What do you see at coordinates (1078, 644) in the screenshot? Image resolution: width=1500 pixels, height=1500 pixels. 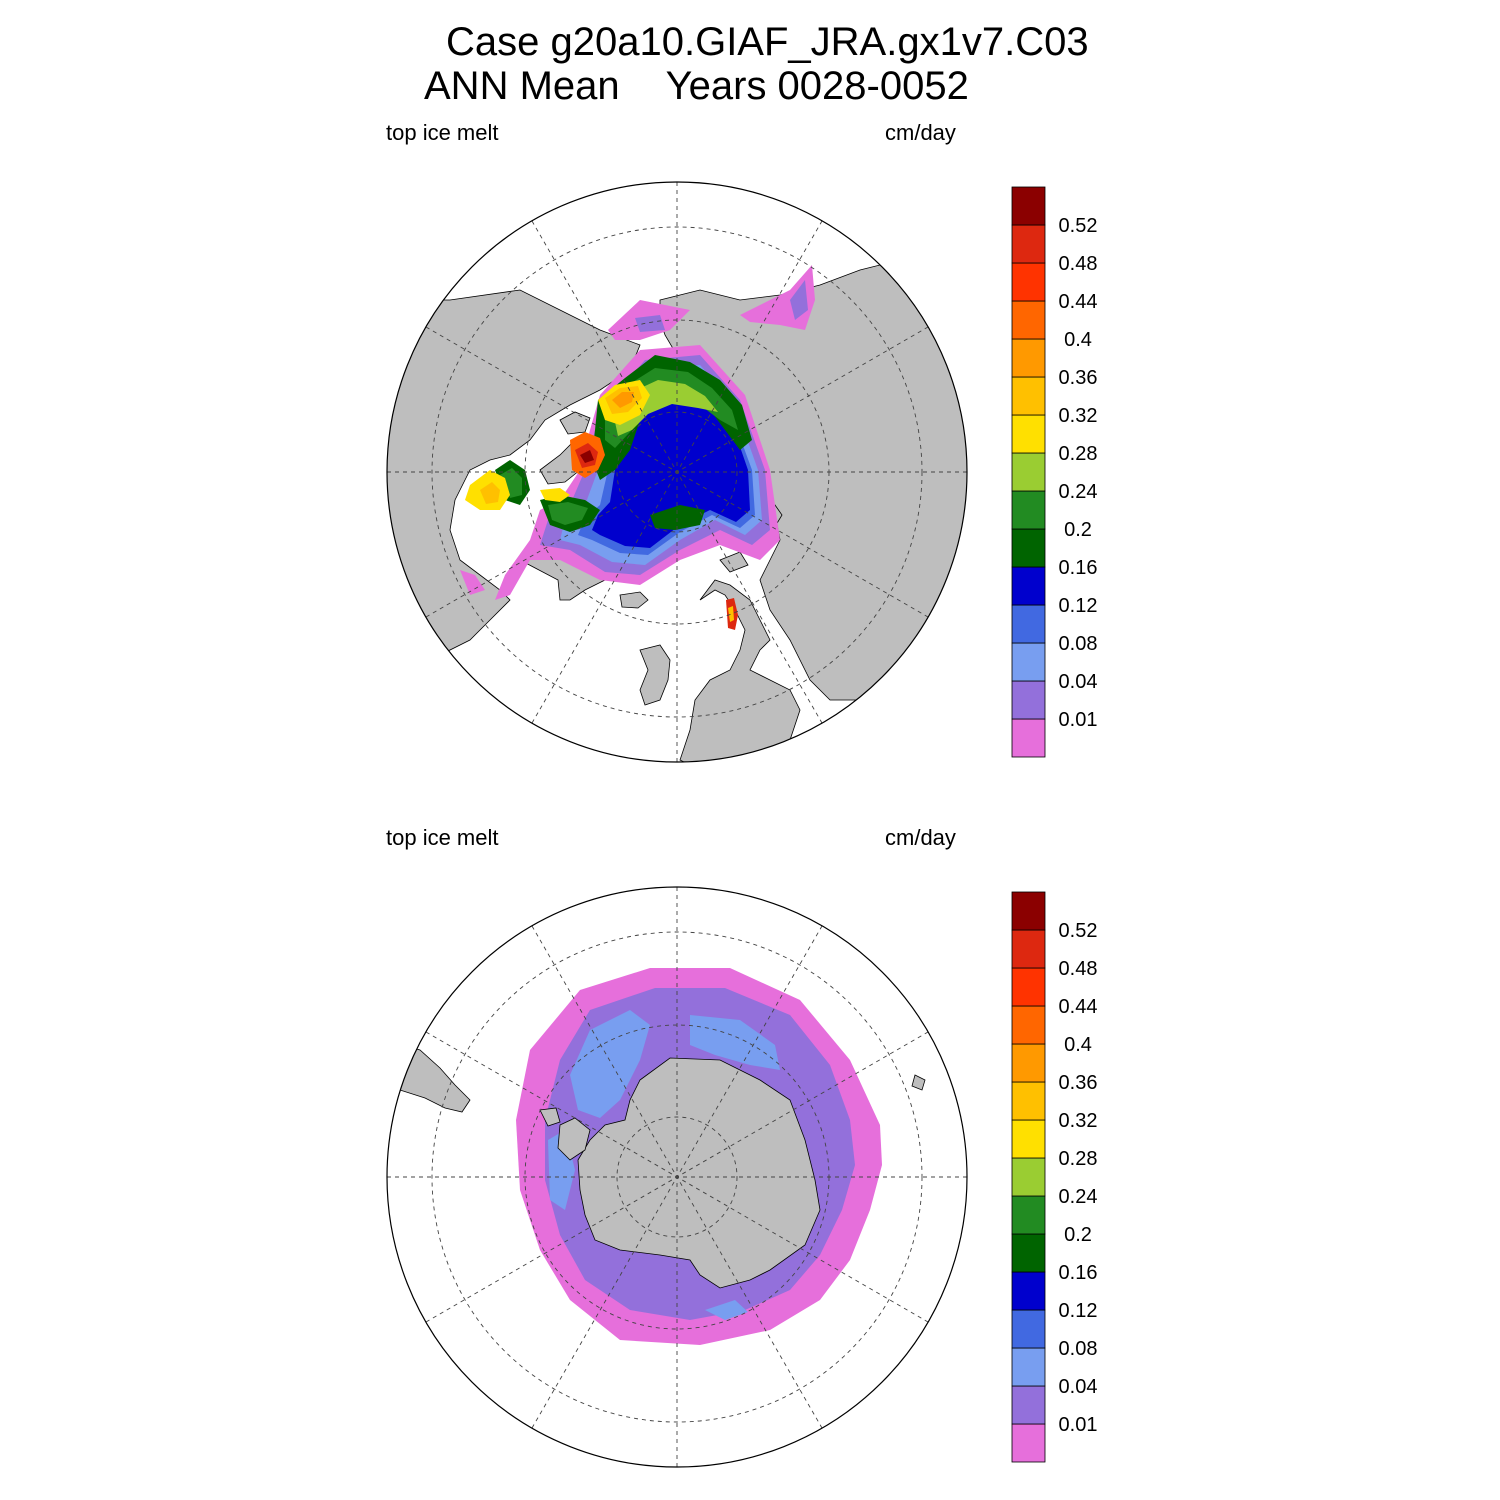 I see `north-colorbar-label: 0.08` at bounding box center [1078, 644].